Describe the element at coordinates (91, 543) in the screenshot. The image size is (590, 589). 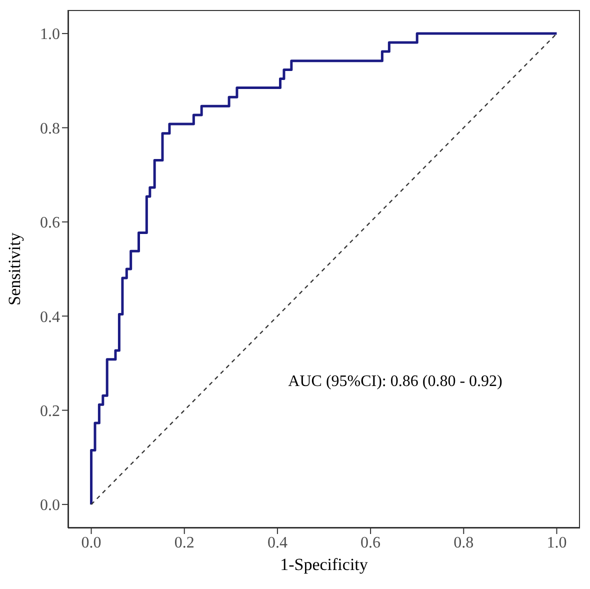
I see `x-tick-label: 0.0` at that location.